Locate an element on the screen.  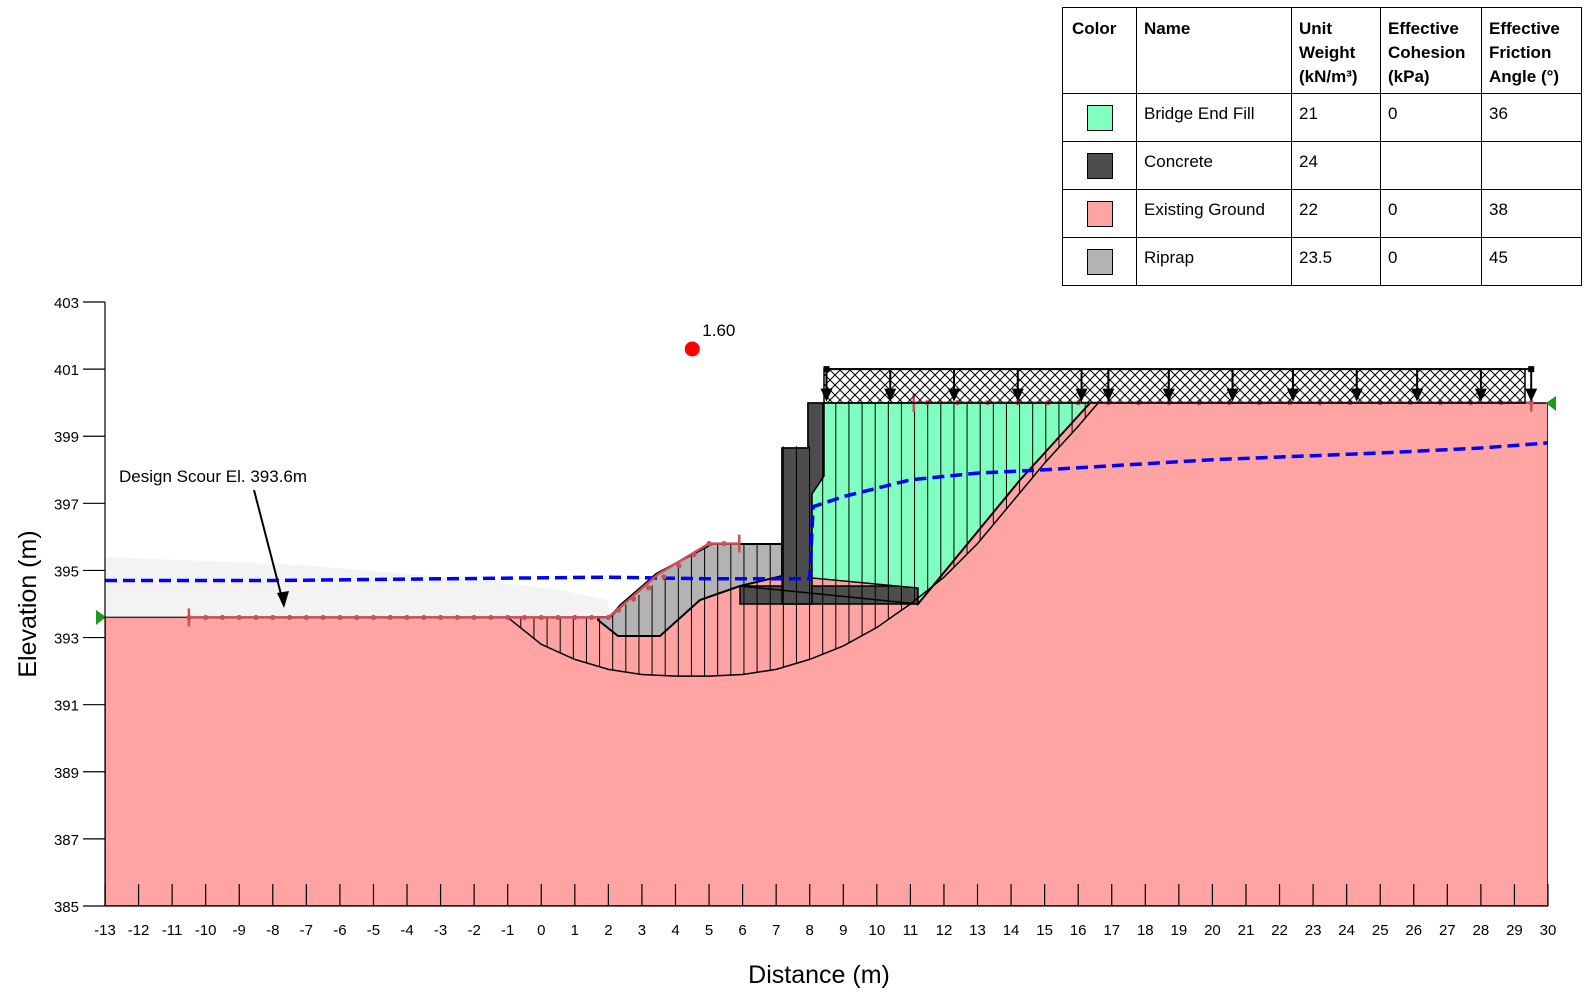
legend-name: Existing Ground is located at coordinates (1214, 213).